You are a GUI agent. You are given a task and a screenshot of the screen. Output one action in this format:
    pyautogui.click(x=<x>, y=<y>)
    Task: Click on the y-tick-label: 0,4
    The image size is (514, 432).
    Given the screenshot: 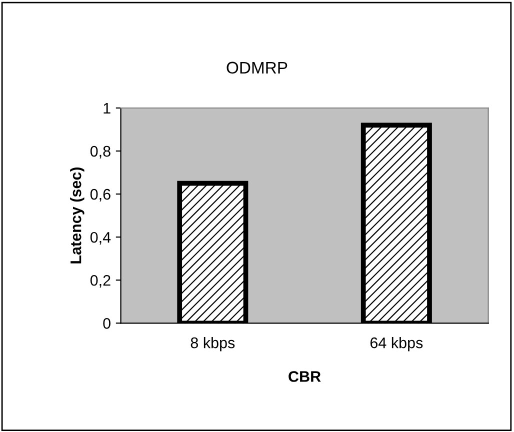 What is the action you would take?
    pyautogui.click(x=100, y=238)
    